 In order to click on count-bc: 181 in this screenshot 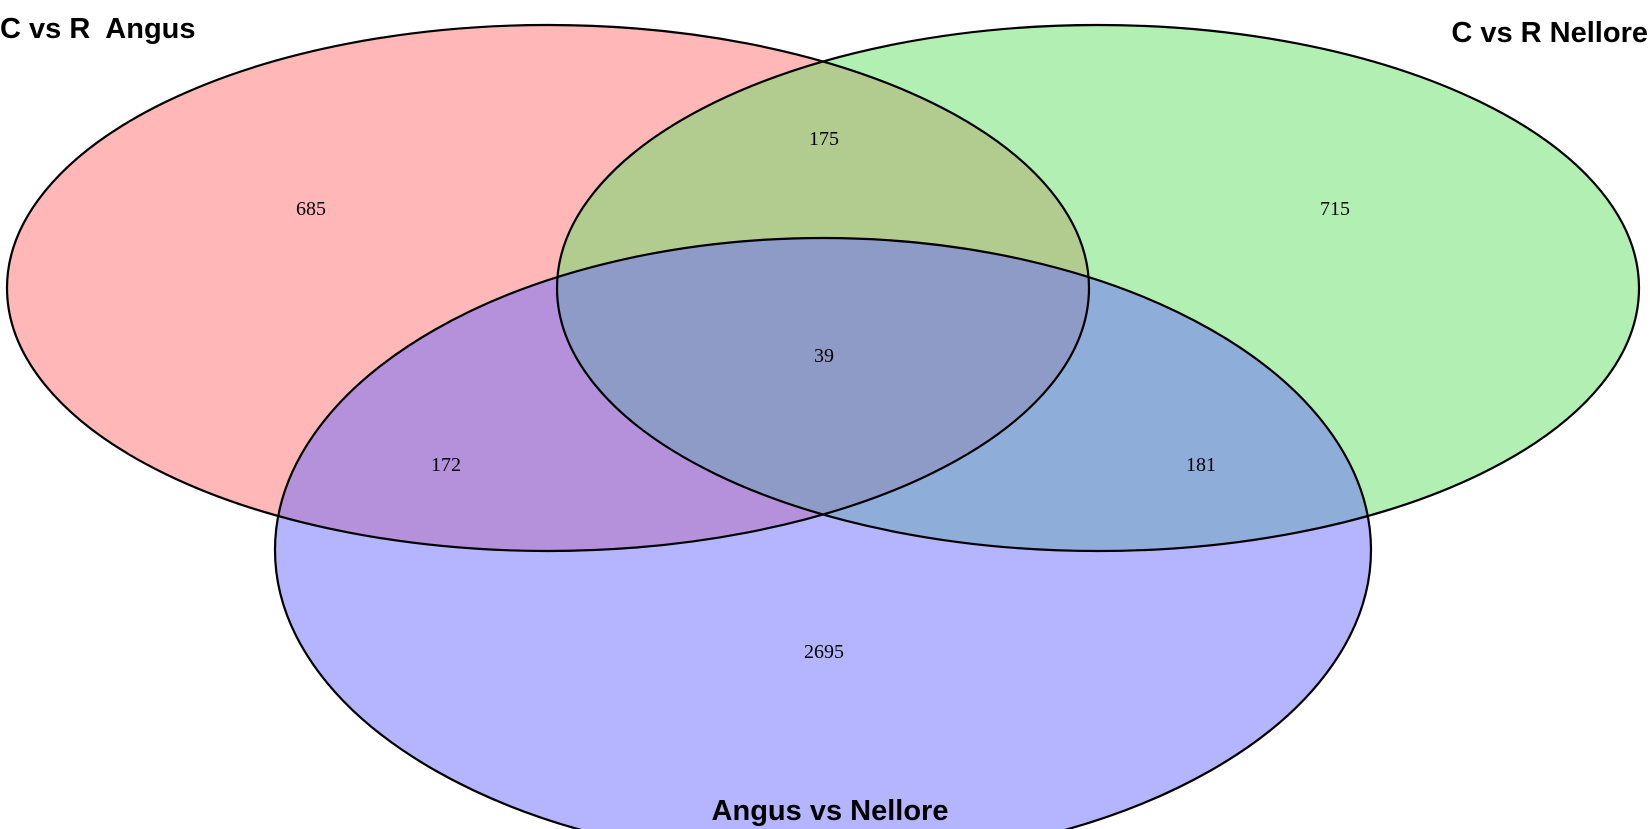, I will do `click(1201, 465)`.